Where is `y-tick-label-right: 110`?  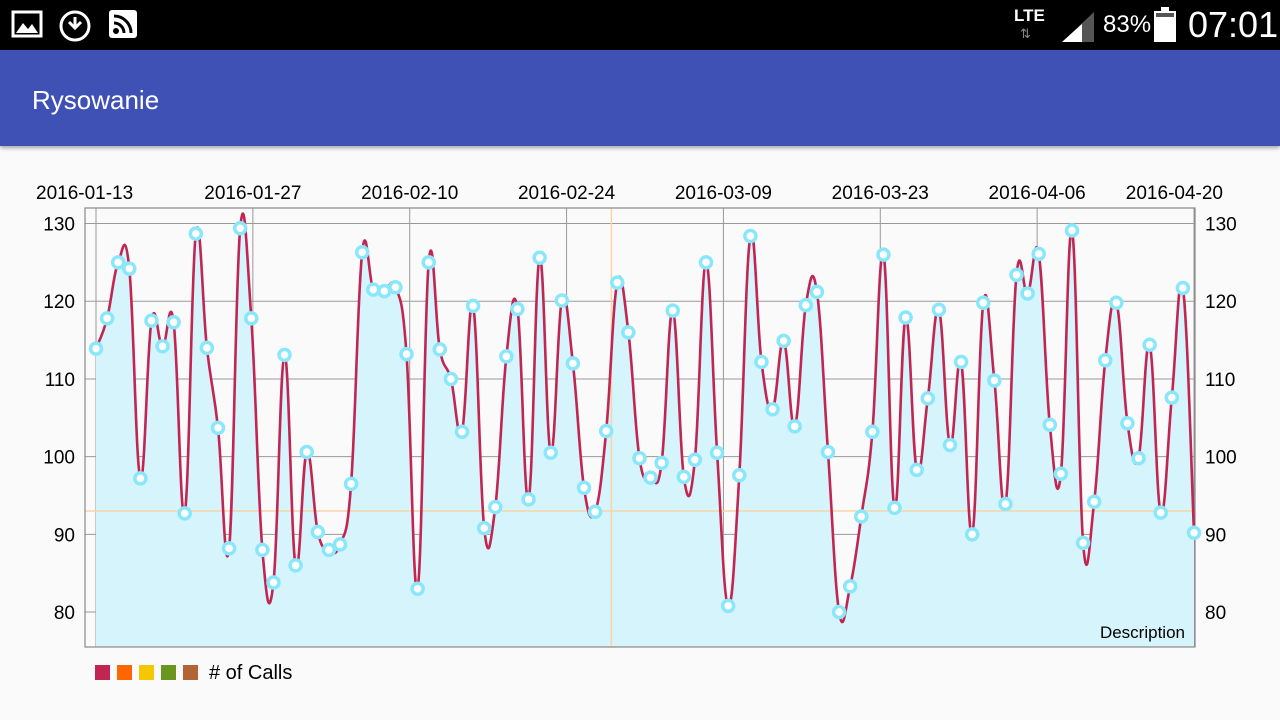
y-tick-label-right: 110 is located at coordinates (1220, 380).